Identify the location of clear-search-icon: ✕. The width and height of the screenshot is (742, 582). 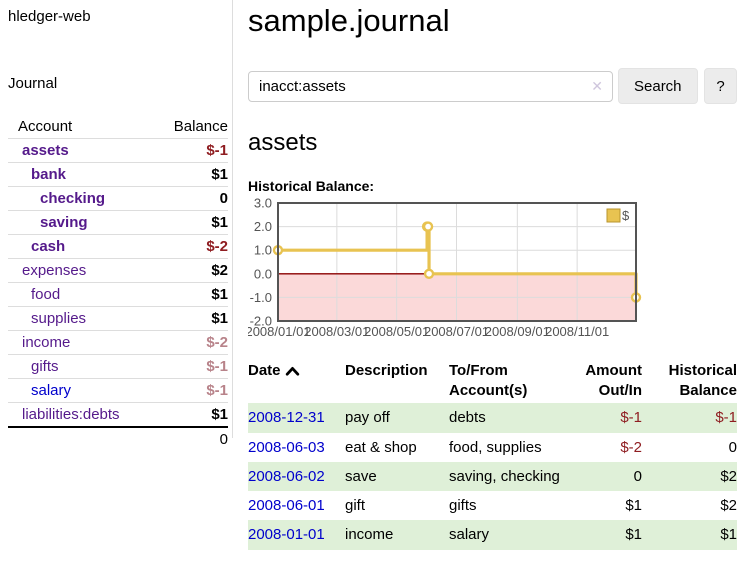
(597, 85).